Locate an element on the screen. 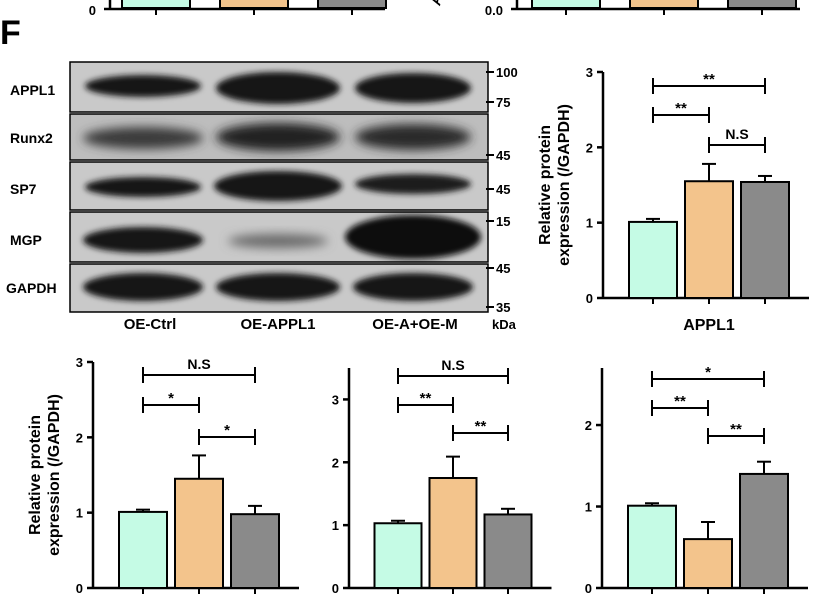 The height and width of the screenshot is (601, 814). marker-label: 15 is located at coordinates (503, 221).